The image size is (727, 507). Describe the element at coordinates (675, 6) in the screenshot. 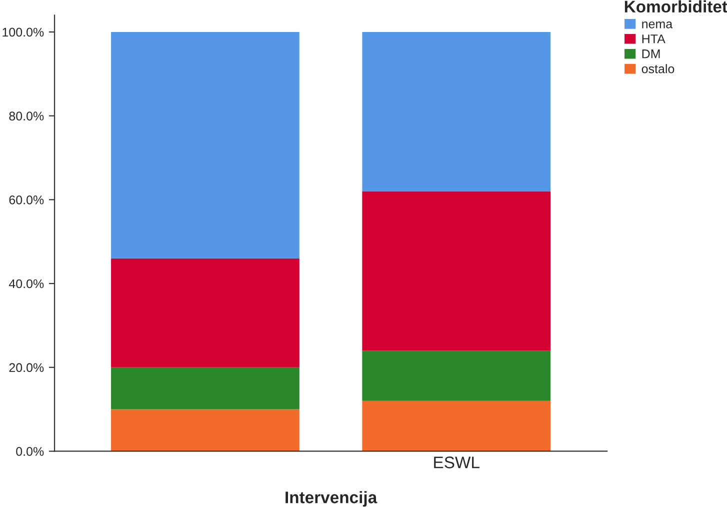

I see `legend-title: Komorbiditet` at that location.